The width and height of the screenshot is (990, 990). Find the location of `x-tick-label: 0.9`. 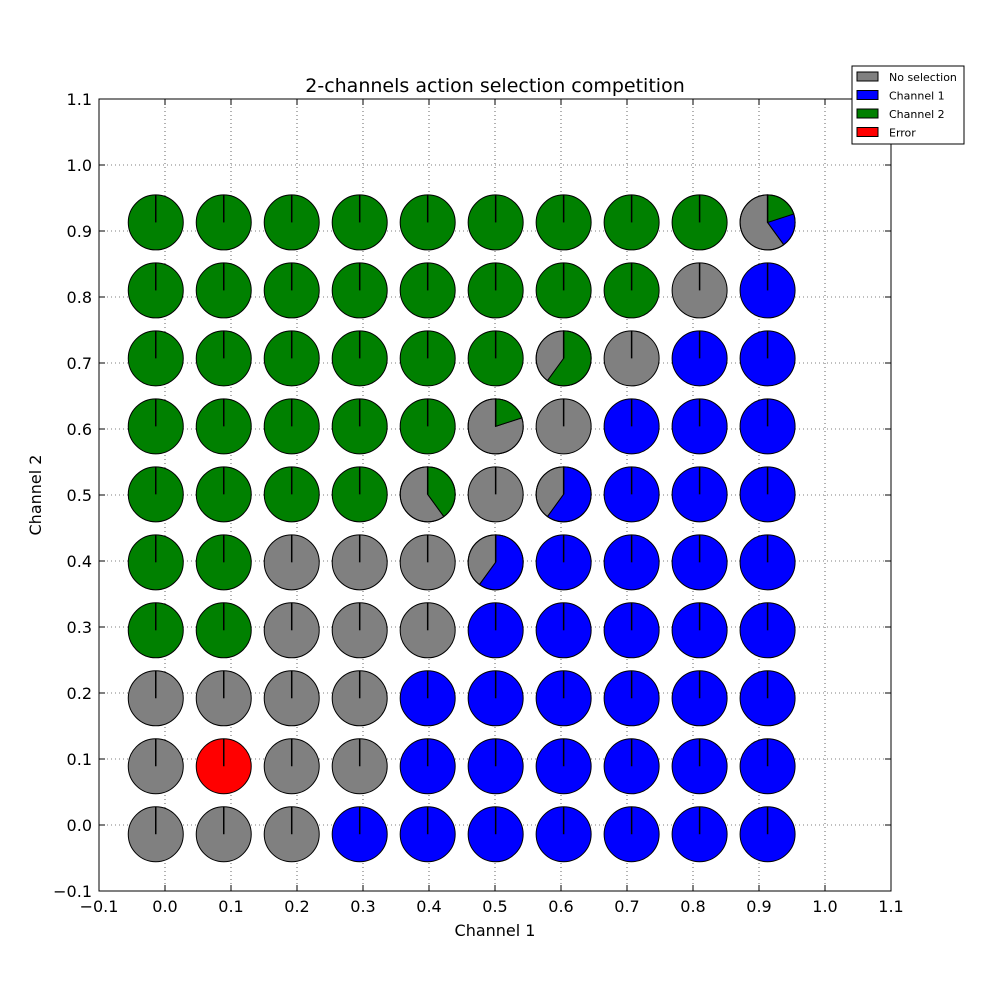

x-tick-label: 0.9 is located at coordinates (758, 906).